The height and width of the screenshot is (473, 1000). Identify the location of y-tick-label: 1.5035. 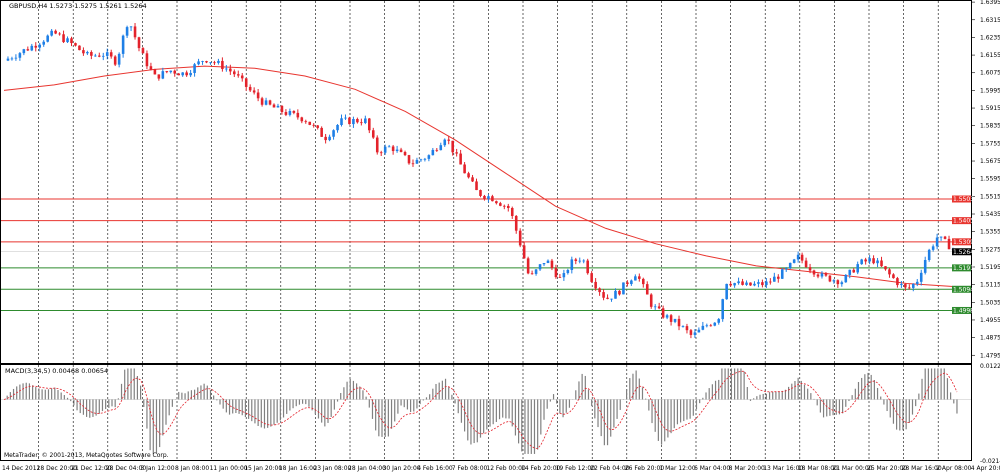
(990, 302).